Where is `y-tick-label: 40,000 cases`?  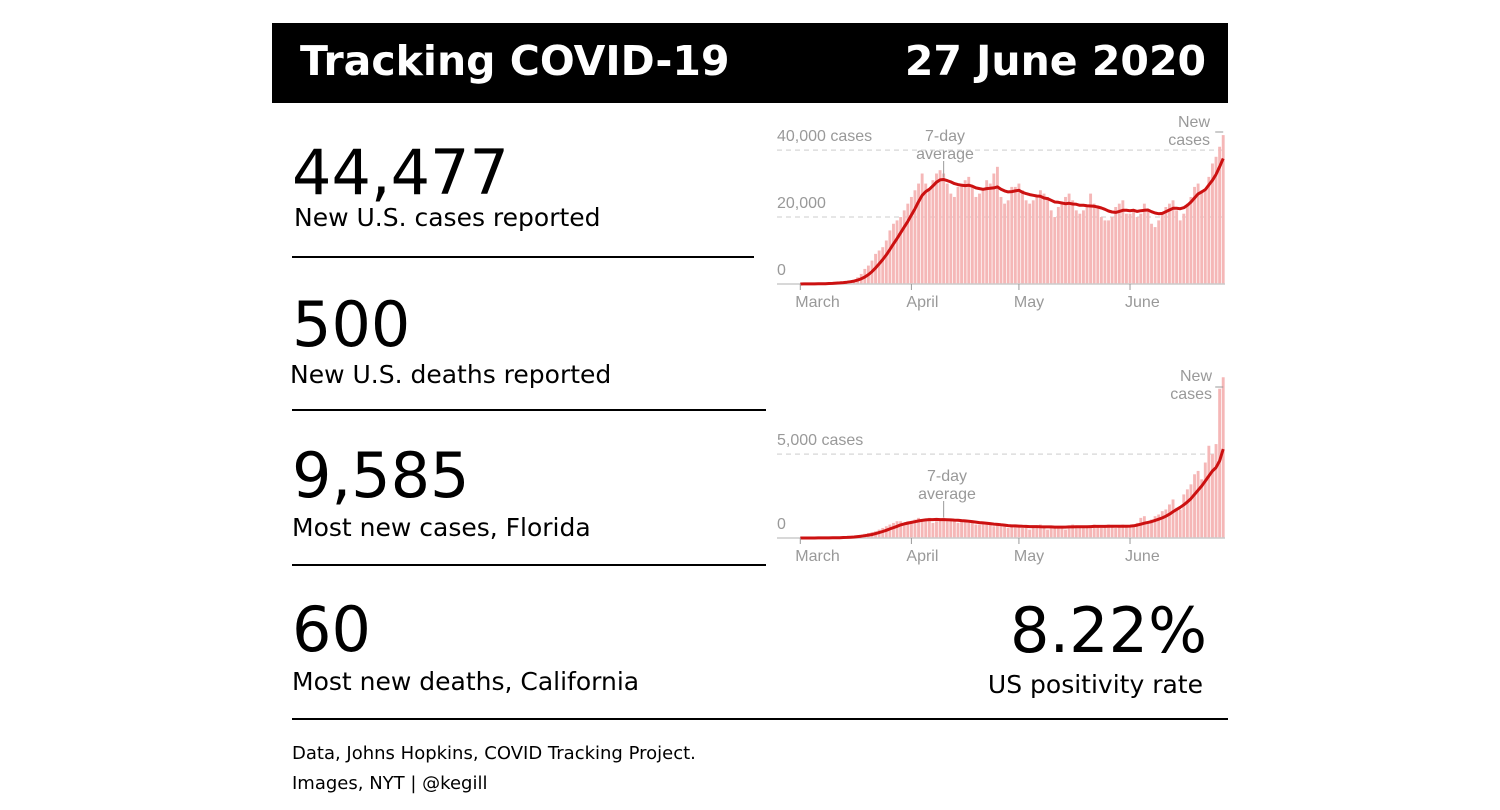 y-tick-label: 40,000 cases is located at coordinates (824, 136).